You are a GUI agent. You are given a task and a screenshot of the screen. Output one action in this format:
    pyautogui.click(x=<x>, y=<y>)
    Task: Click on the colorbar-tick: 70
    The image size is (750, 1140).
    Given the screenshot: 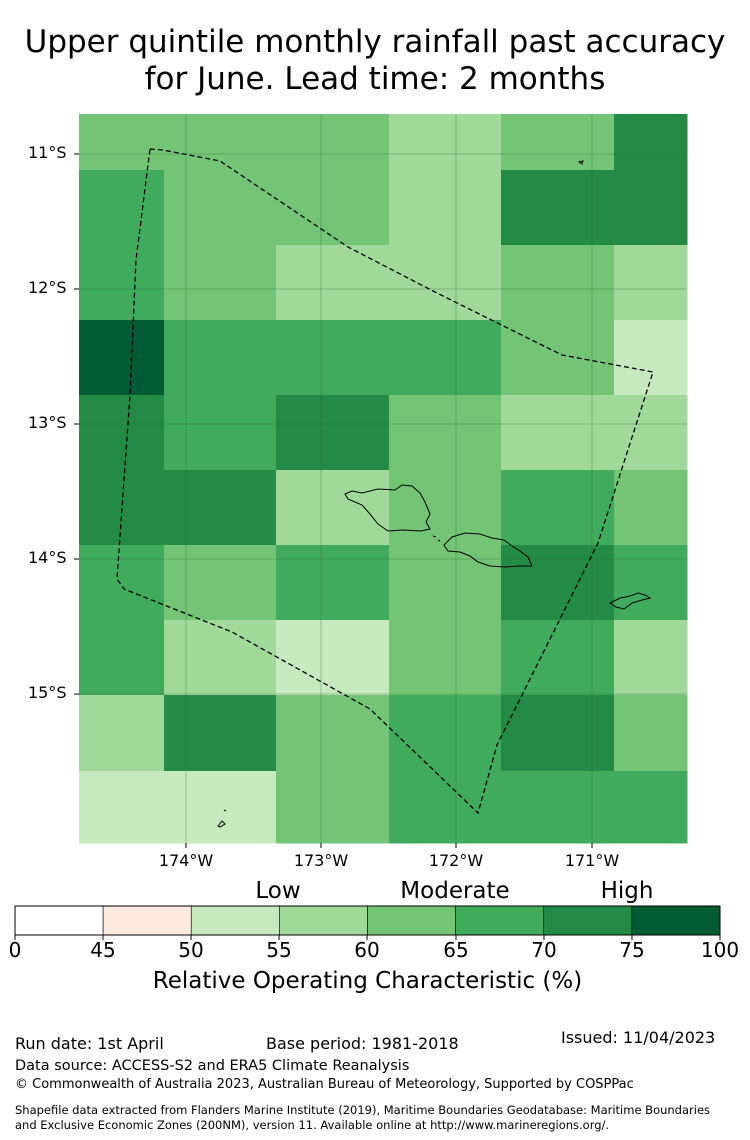 What is the action you would take?
    pyautogui.click(x=544, y=950)
    